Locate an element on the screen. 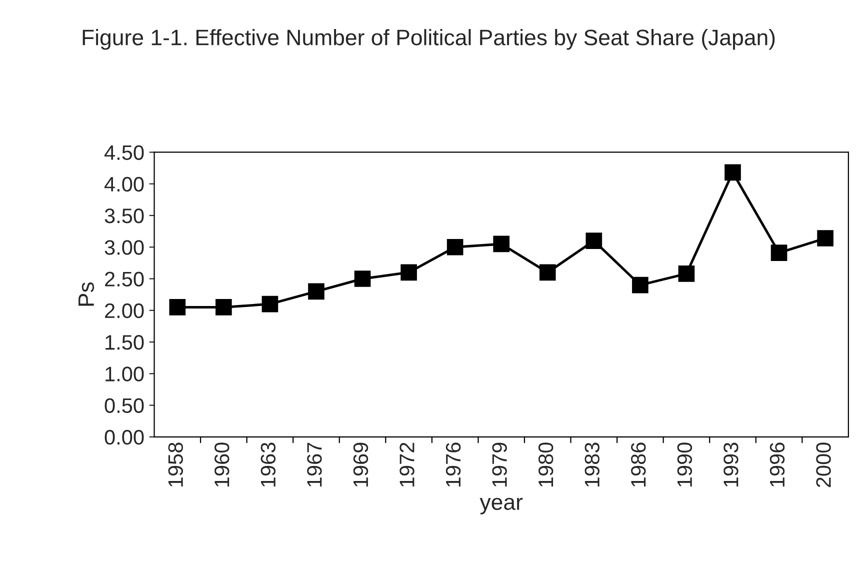 The height and width of the screenshot is (581, 857). y-axis-title: Ps is located at coordinates (86, 294).